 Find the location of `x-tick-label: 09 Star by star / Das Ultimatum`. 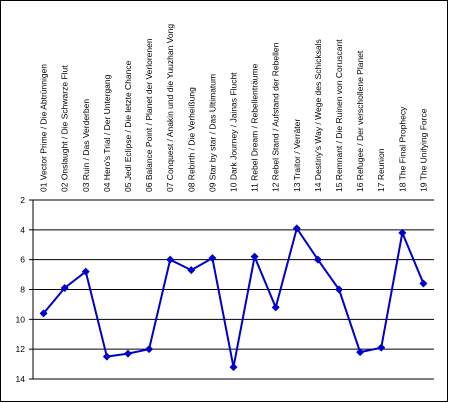

x-tick-label: 09 Star by star / Das Ultimatum is located at coordinates (212, 133).